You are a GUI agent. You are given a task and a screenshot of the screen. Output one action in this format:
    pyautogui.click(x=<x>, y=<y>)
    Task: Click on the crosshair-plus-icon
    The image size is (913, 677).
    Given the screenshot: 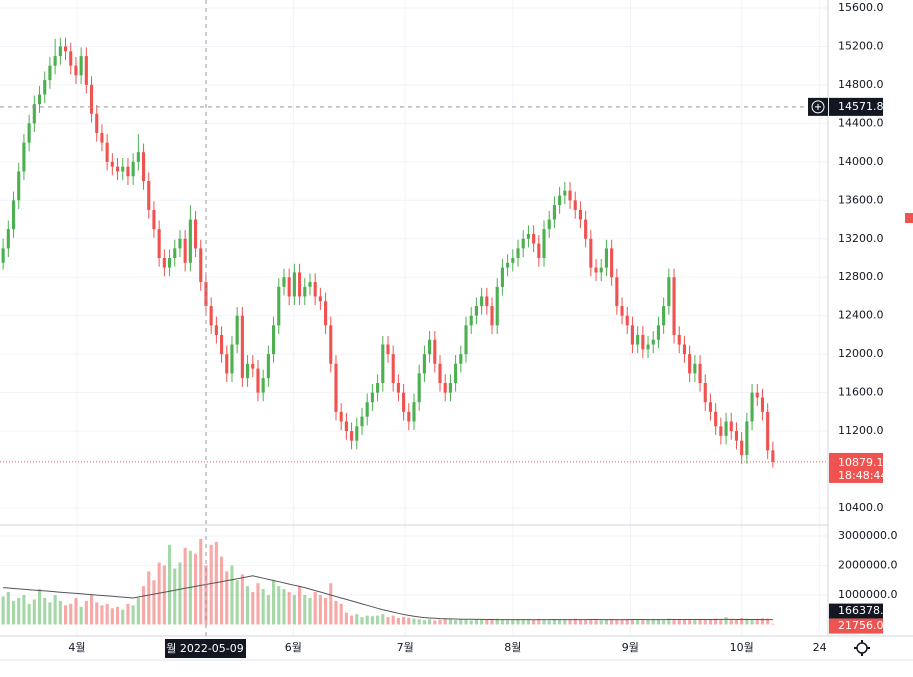 What is the action you would take?
    pyautogui.click(x=818, y=107)
    